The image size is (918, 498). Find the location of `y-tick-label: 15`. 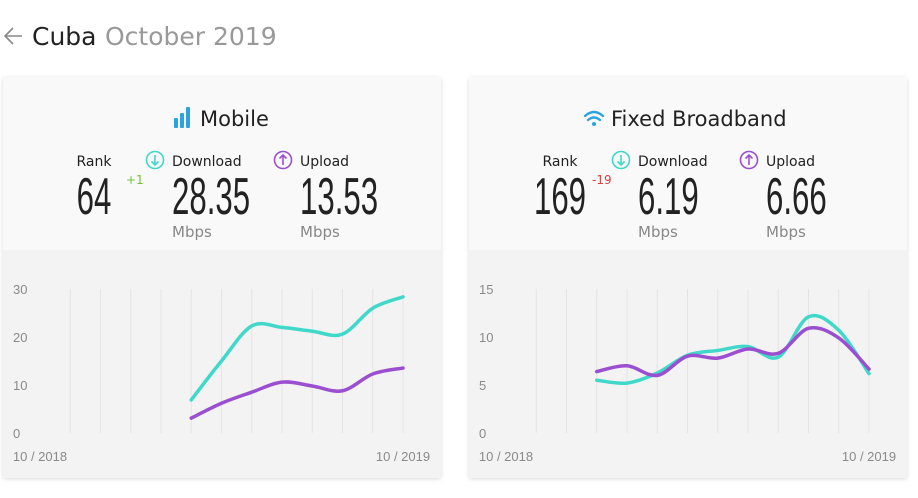

y-tick-label: 15 is located at coordinates (486, 289).